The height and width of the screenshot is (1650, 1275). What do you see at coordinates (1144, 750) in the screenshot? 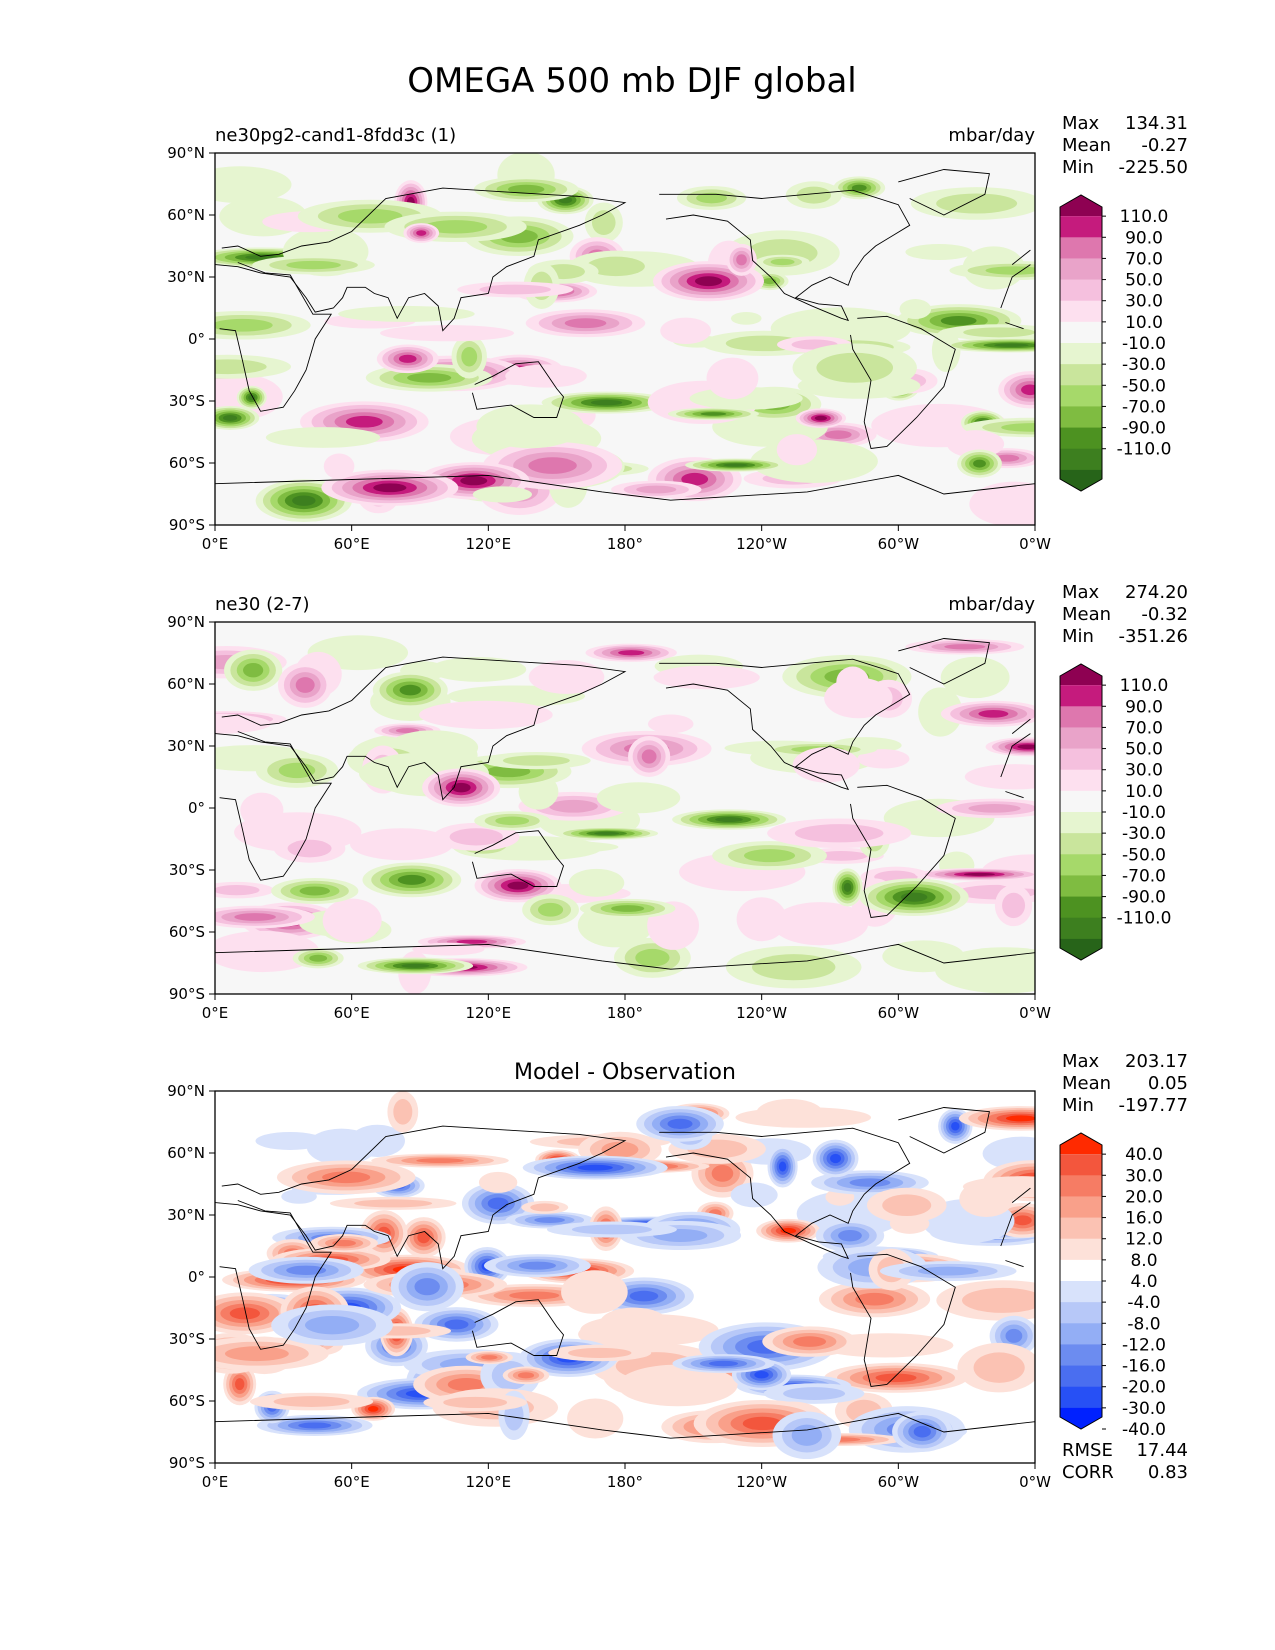
I see `colorbar-label: 50.0` at bounding box center [1144, 750].